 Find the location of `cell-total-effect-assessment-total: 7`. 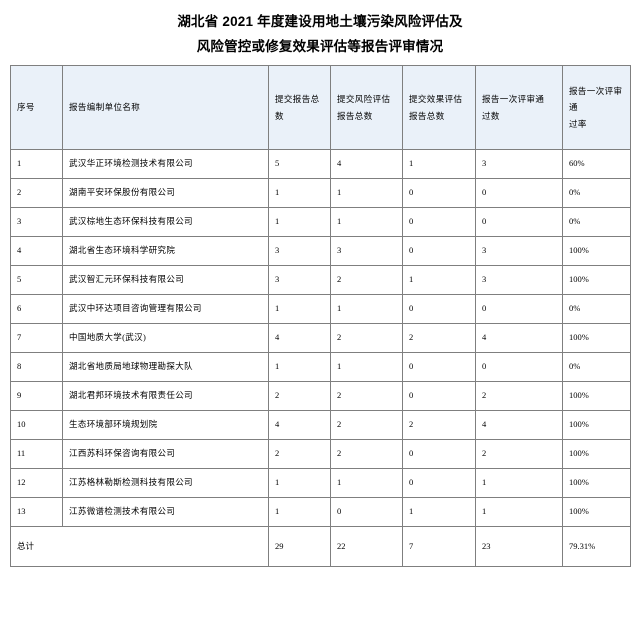

cell-total-effect-assessment-total: 7 is located at coordinates (439, 546).